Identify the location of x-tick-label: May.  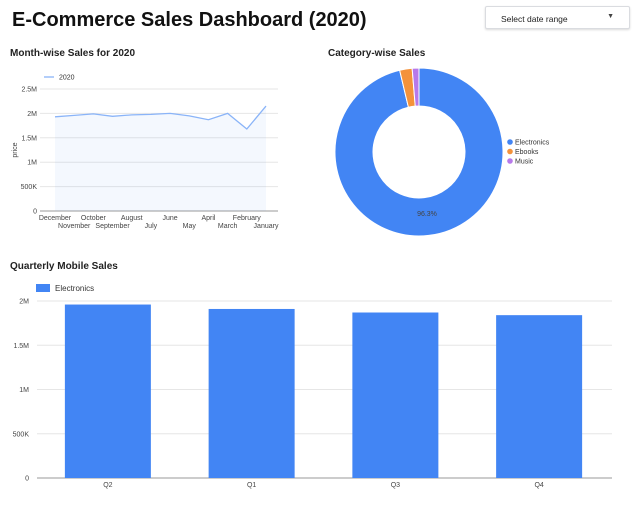
(190, 226).